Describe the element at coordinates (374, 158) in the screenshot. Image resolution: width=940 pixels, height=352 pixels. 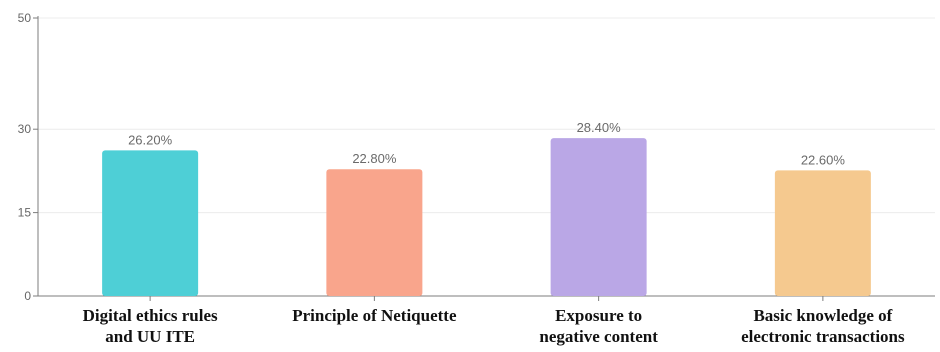
I see `bar-data-label: 22.80%` at that location.